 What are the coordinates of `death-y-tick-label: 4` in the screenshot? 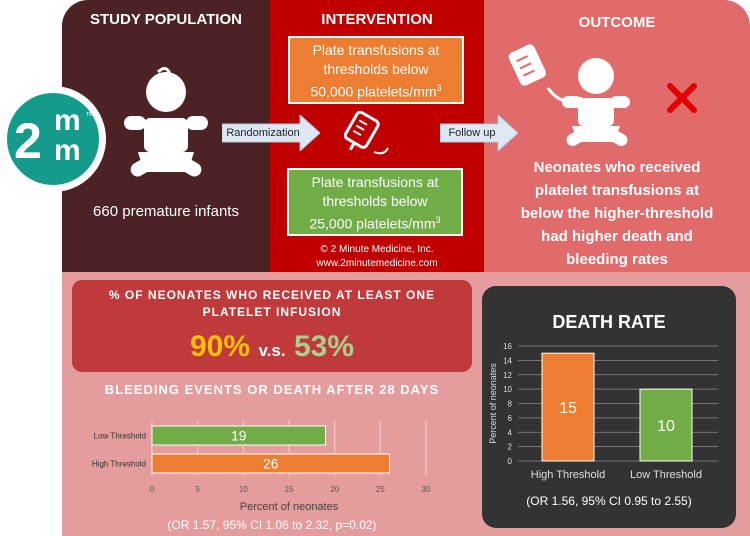 It's located at (510, 432).